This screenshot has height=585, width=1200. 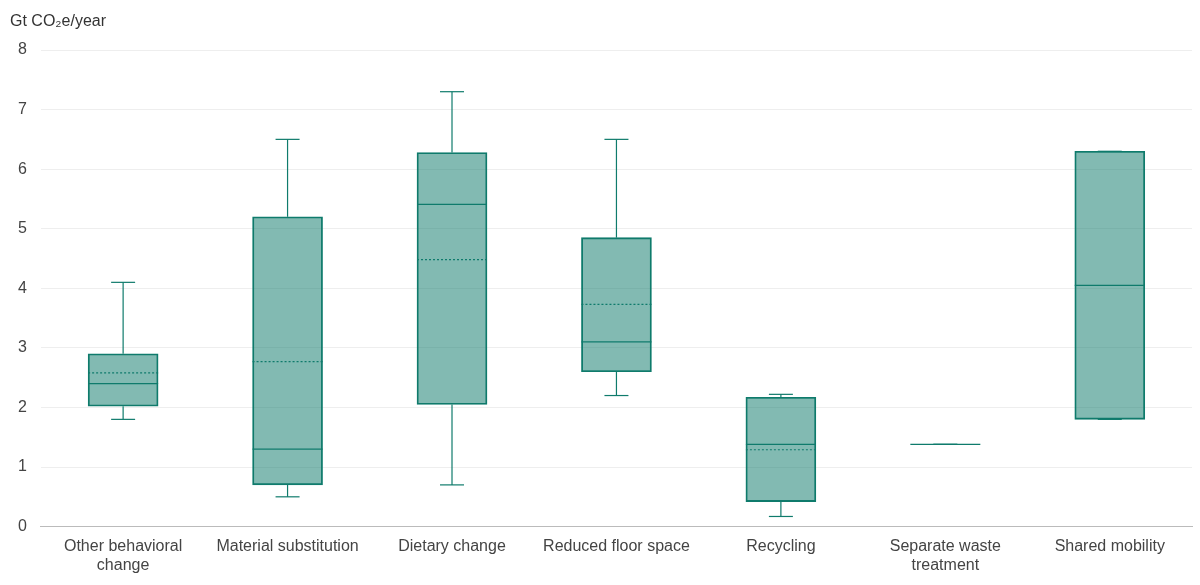 What do you see at coordinates (22, 168) in the screenshot?
I see `y-tick-label: 6` at bounding box center [22, 168].